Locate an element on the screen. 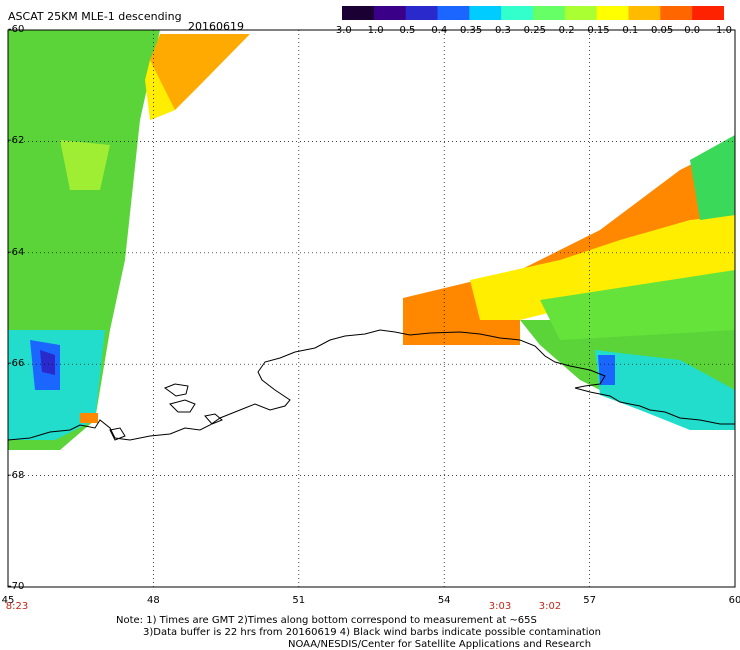 The height and width of the screenshot is (650, 740). longitude-label: 57 is located at coordinates (589, 600).